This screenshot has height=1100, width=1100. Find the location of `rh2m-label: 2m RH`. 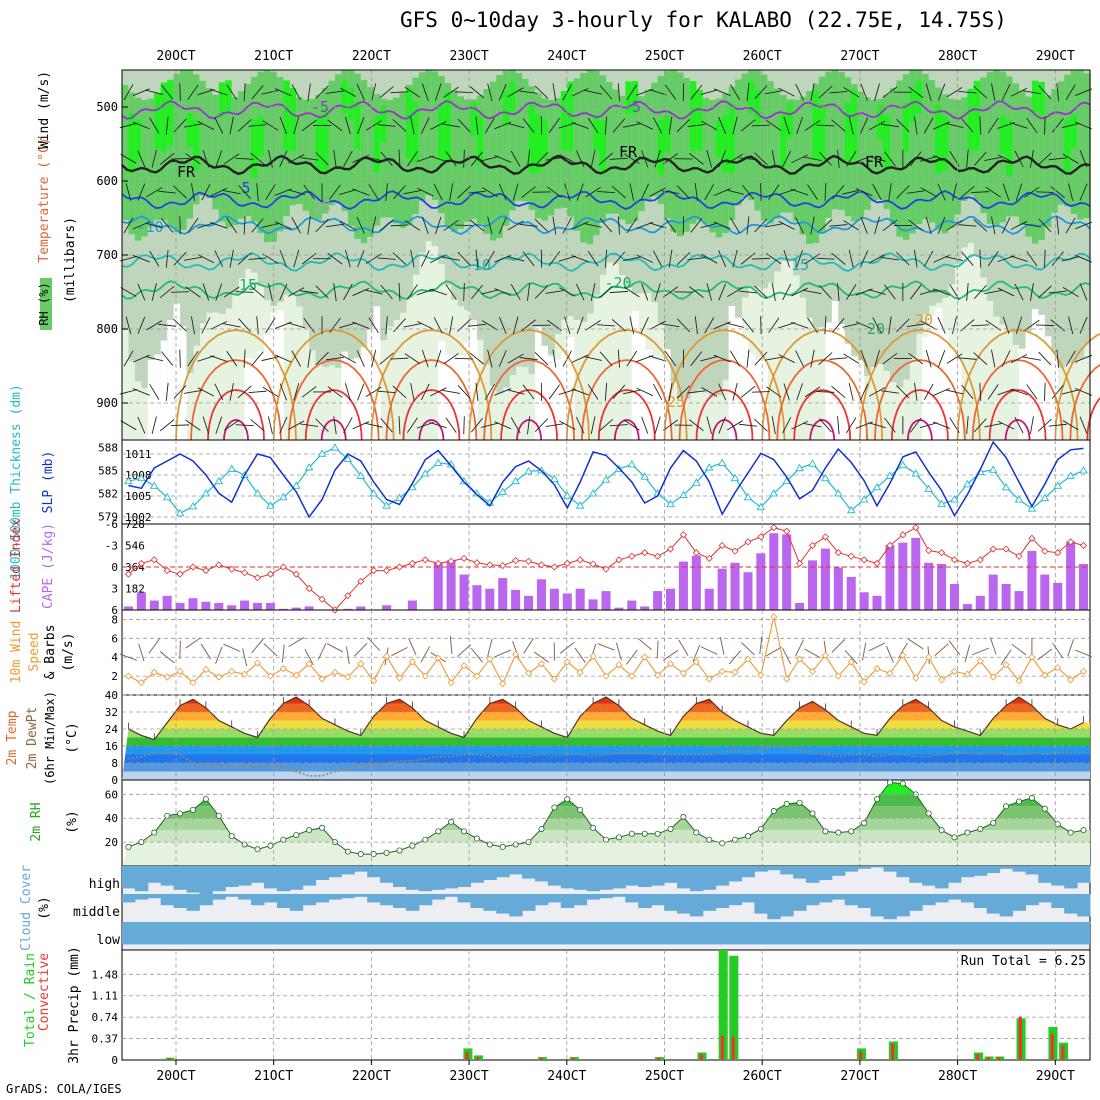

rh2m-label: 2m RH is located at coordinates (36, 821).